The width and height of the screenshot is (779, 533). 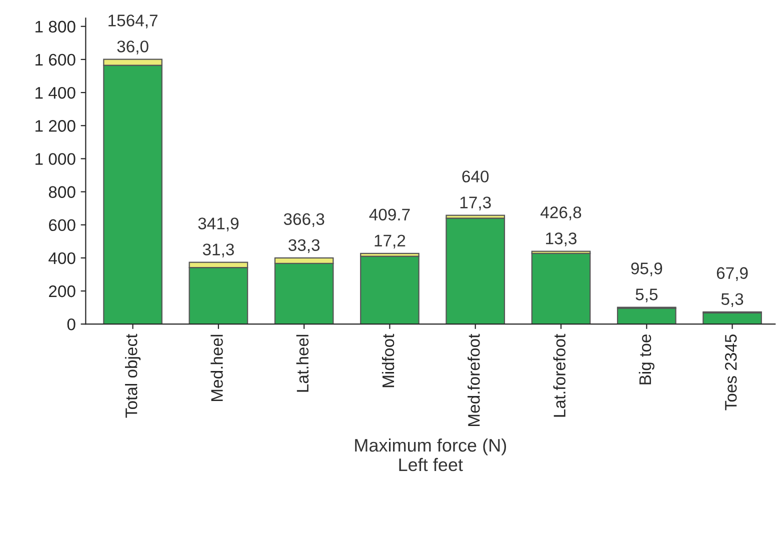 What do you see at coordinates (56, 159) in the screenshot?
I see `y-tick-label: 1 000` at bounding box center [56, 159].